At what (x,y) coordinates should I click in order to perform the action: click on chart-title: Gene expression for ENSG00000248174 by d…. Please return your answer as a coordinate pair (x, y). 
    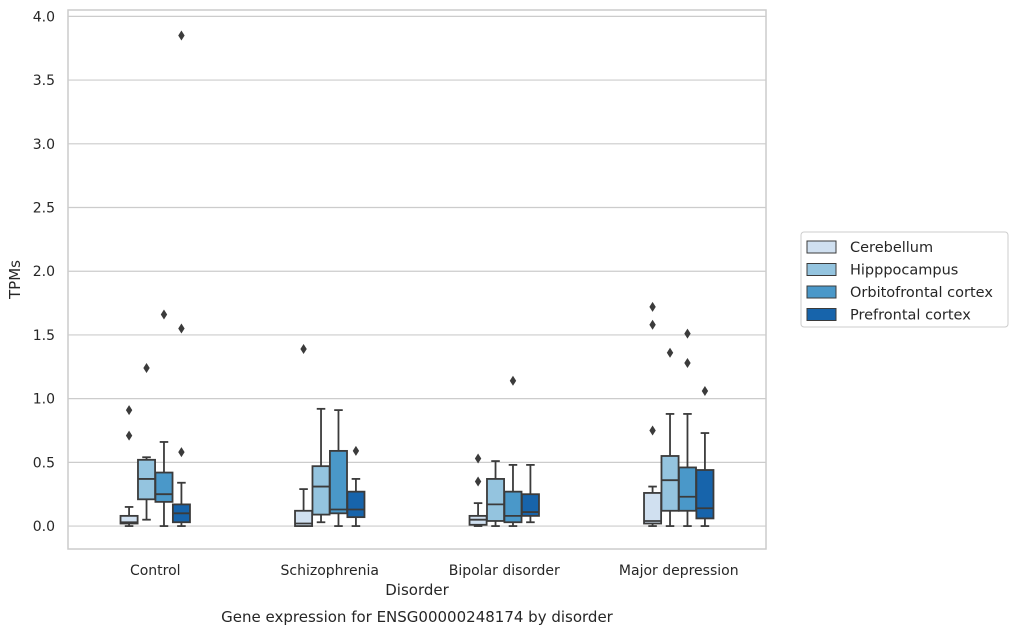
    Looking at the image, I should click on (417, 617).